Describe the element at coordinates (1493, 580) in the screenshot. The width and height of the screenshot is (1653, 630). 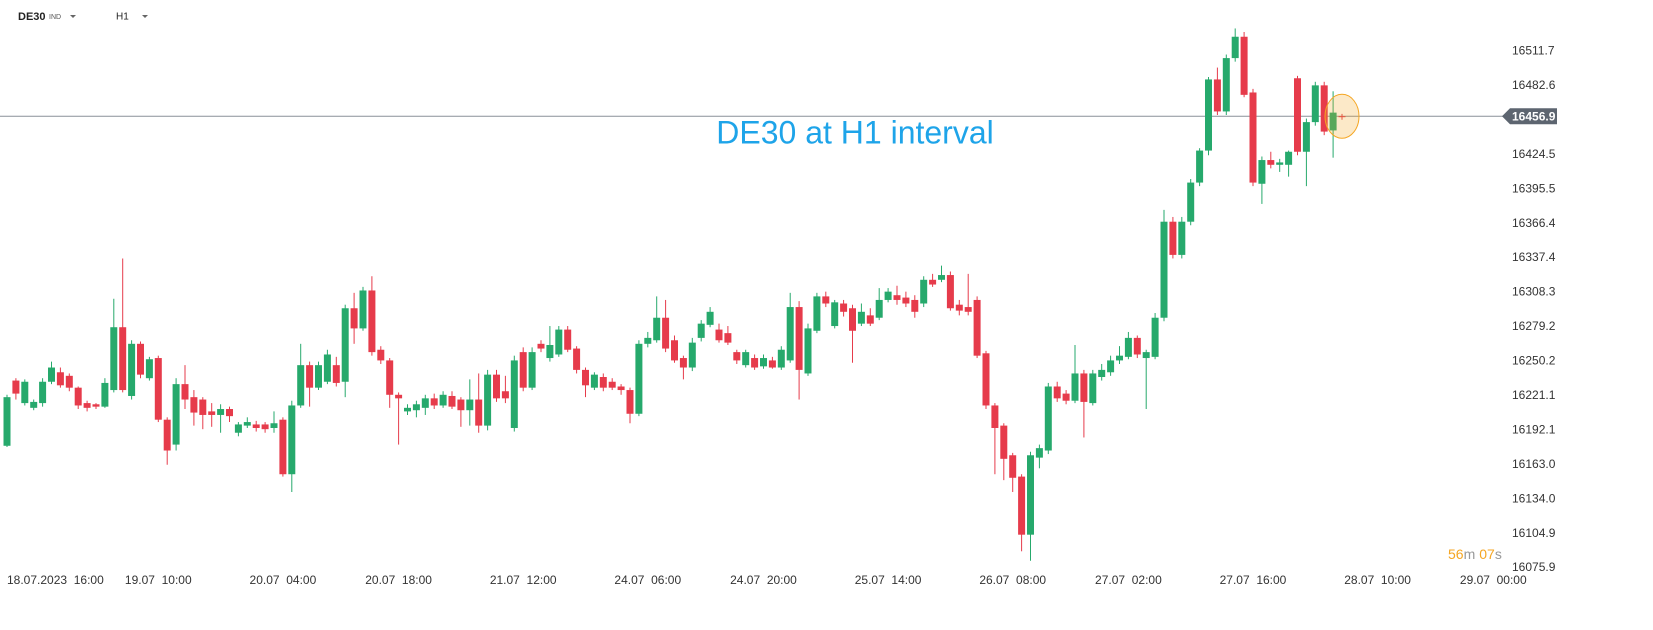
I see `x-tick-label: 29.07 00:00` at that location.